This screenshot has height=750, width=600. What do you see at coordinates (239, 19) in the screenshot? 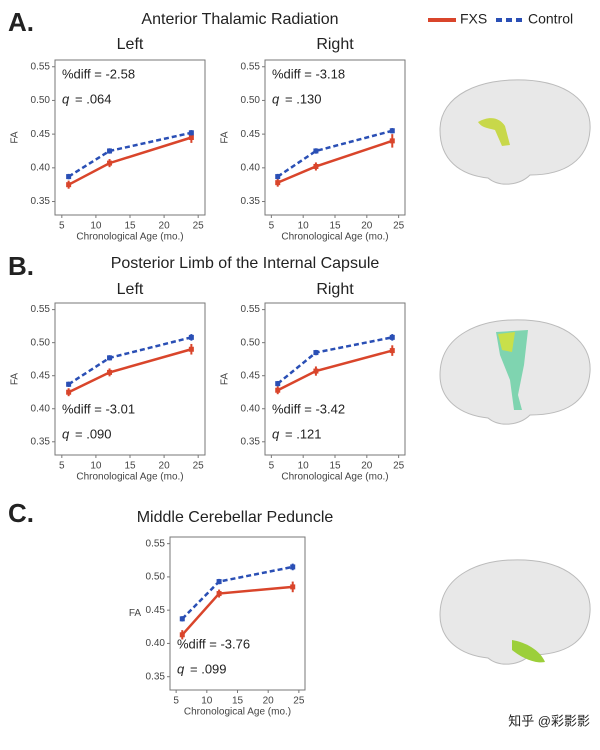
I see `section-title: Anterior Thalamic Radiation` at bounding box center [239, 19].